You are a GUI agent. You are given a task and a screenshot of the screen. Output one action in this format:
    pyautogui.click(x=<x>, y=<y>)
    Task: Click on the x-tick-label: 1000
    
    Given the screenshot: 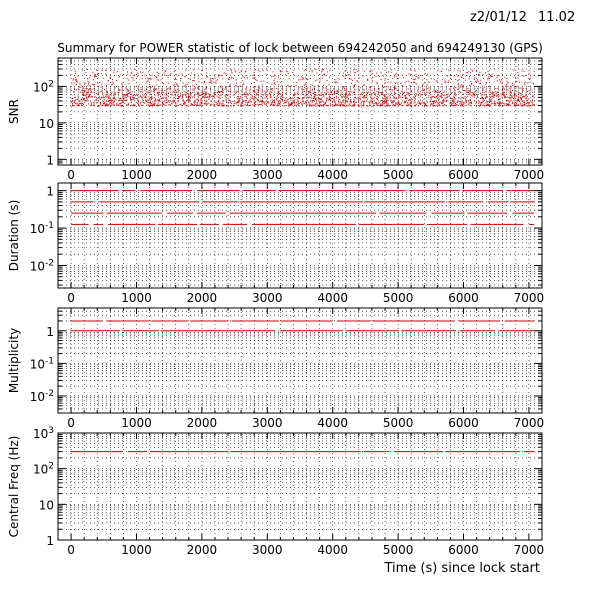 What is the action you would take?
    pyautogui.click(x=136, y=423)
    